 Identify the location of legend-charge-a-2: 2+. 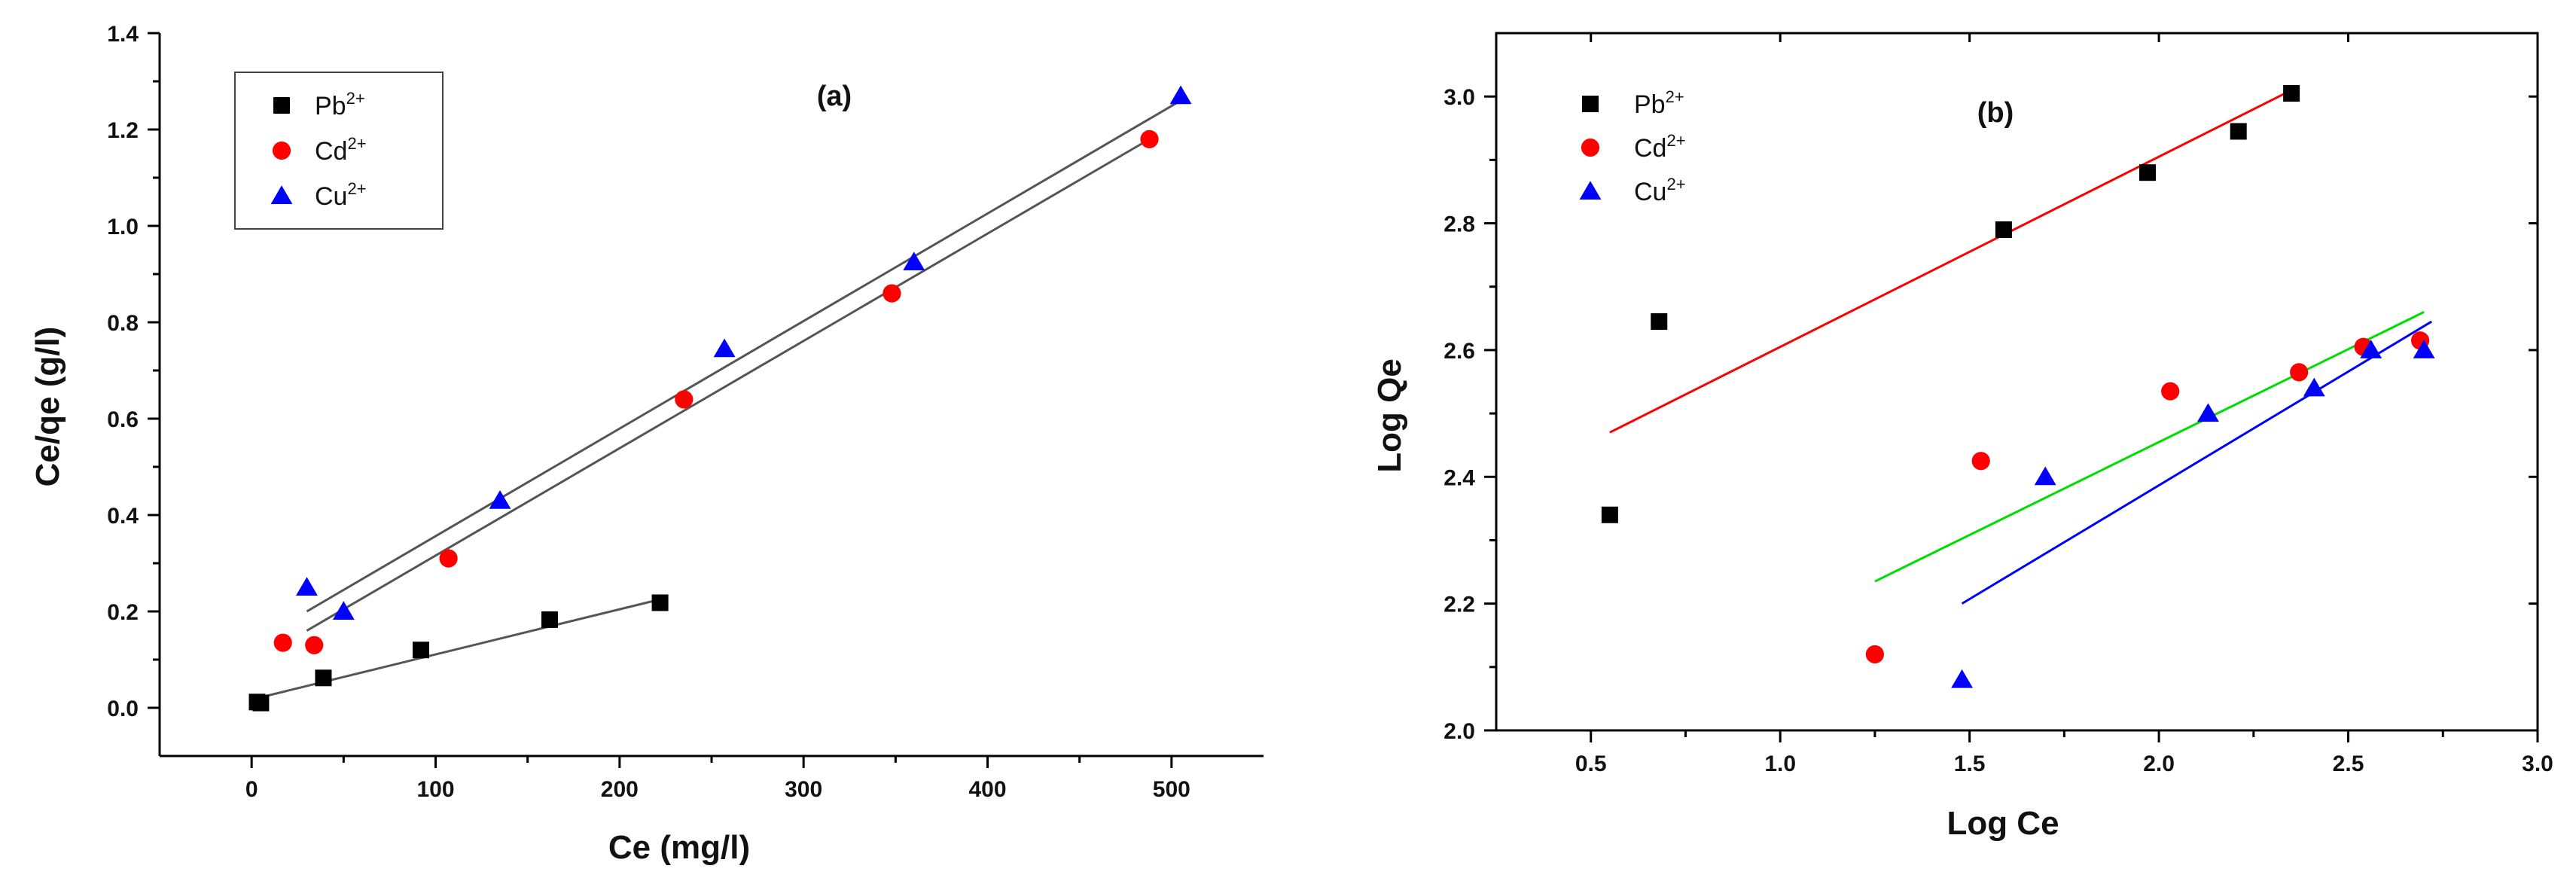
(356, 188).